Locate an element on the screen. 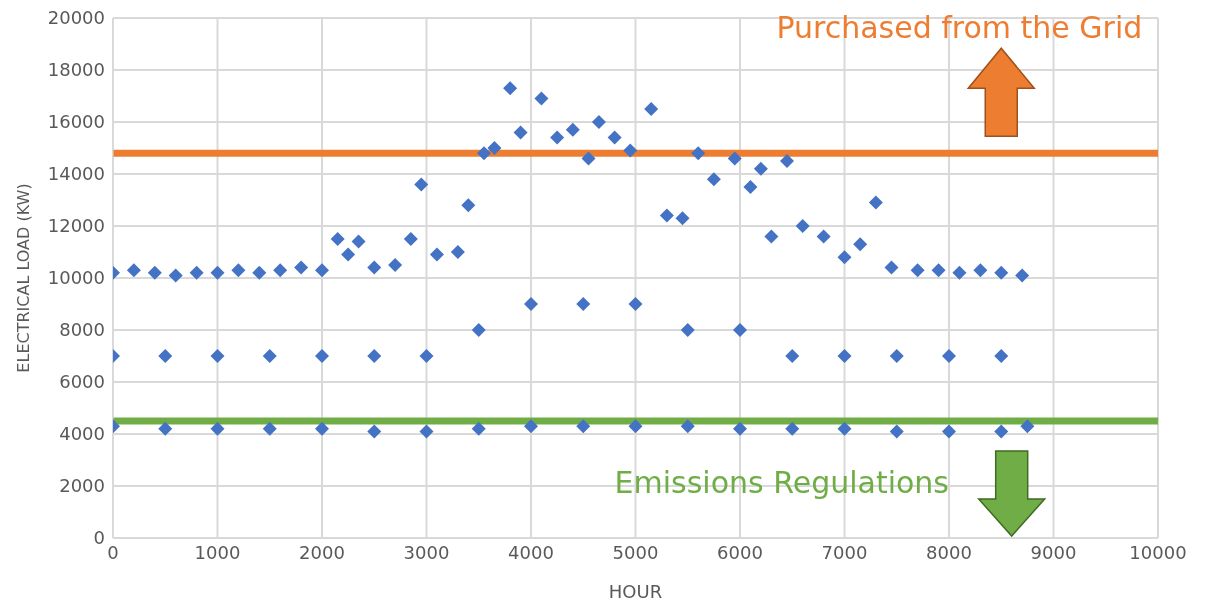 This screenshot has width=1213, height=609. y-tick-label: 4000 is located at coordinates (82, 434).